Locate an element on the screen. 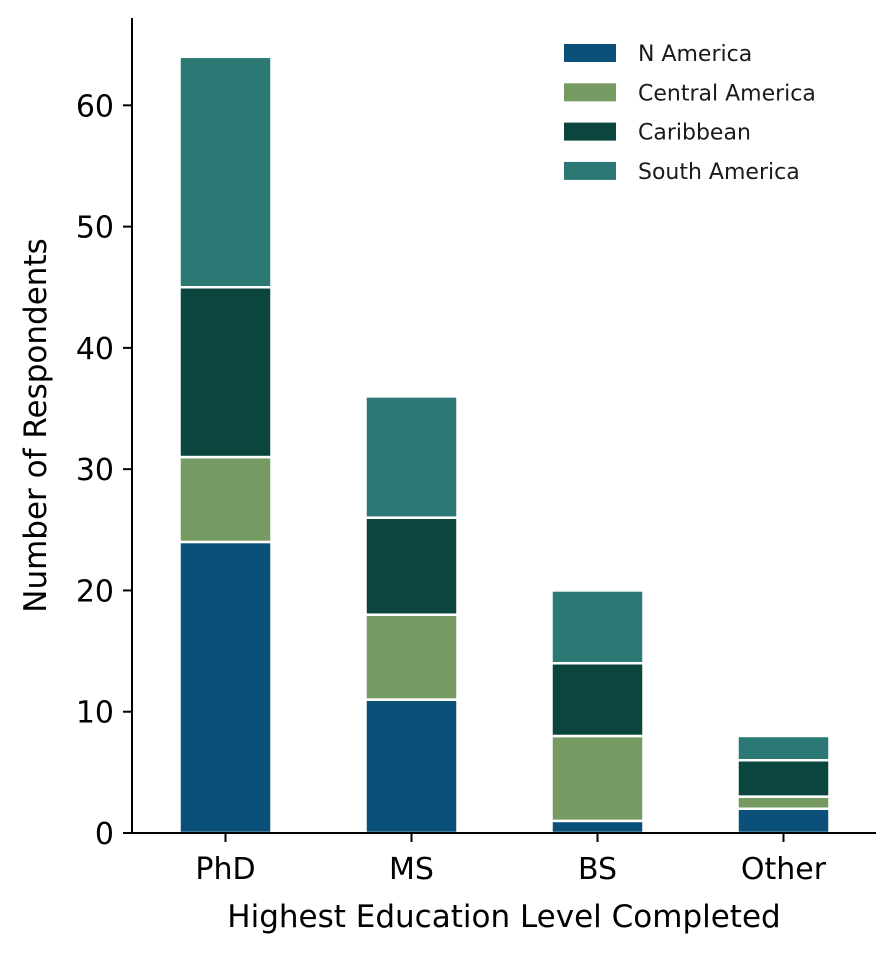 This screenshot has width=895, height=955. bar-segment-other-n-america is located at coordinates (783, 821).